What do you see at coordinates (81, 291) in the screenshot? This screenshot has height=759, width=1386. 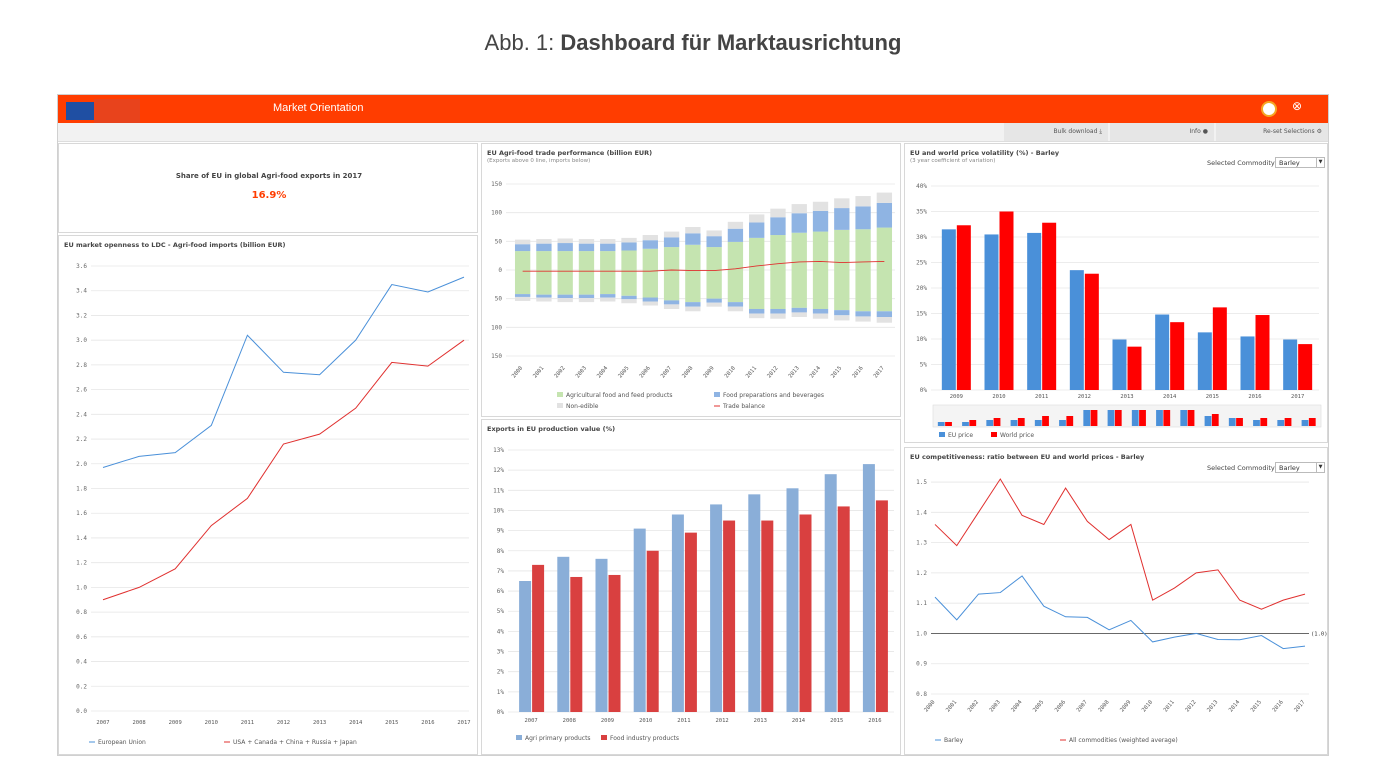 I see `ldc-y-tick-label: 3.4` at bounding box center [81, 291].